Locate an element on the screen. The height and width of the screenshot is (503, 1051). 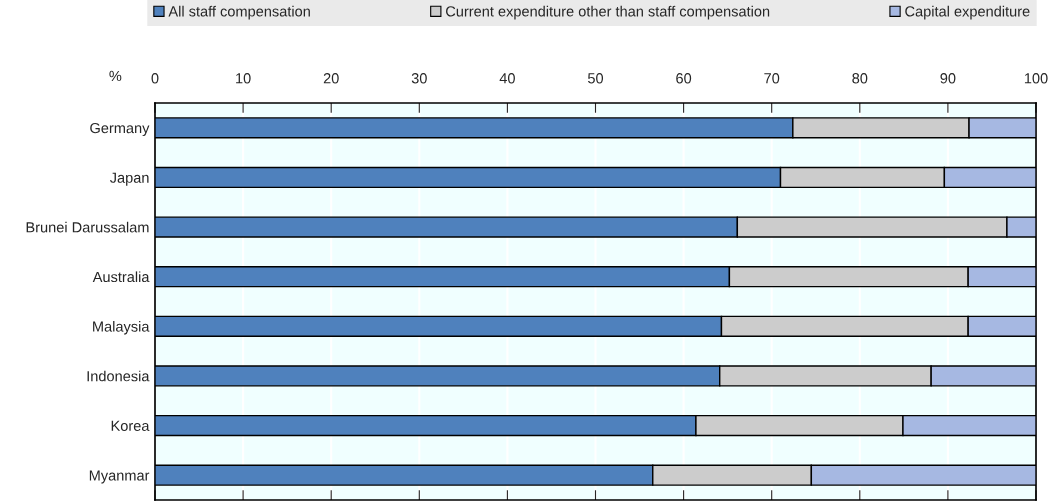
x-tick-label: 70 is located at coordinates (772, 78).